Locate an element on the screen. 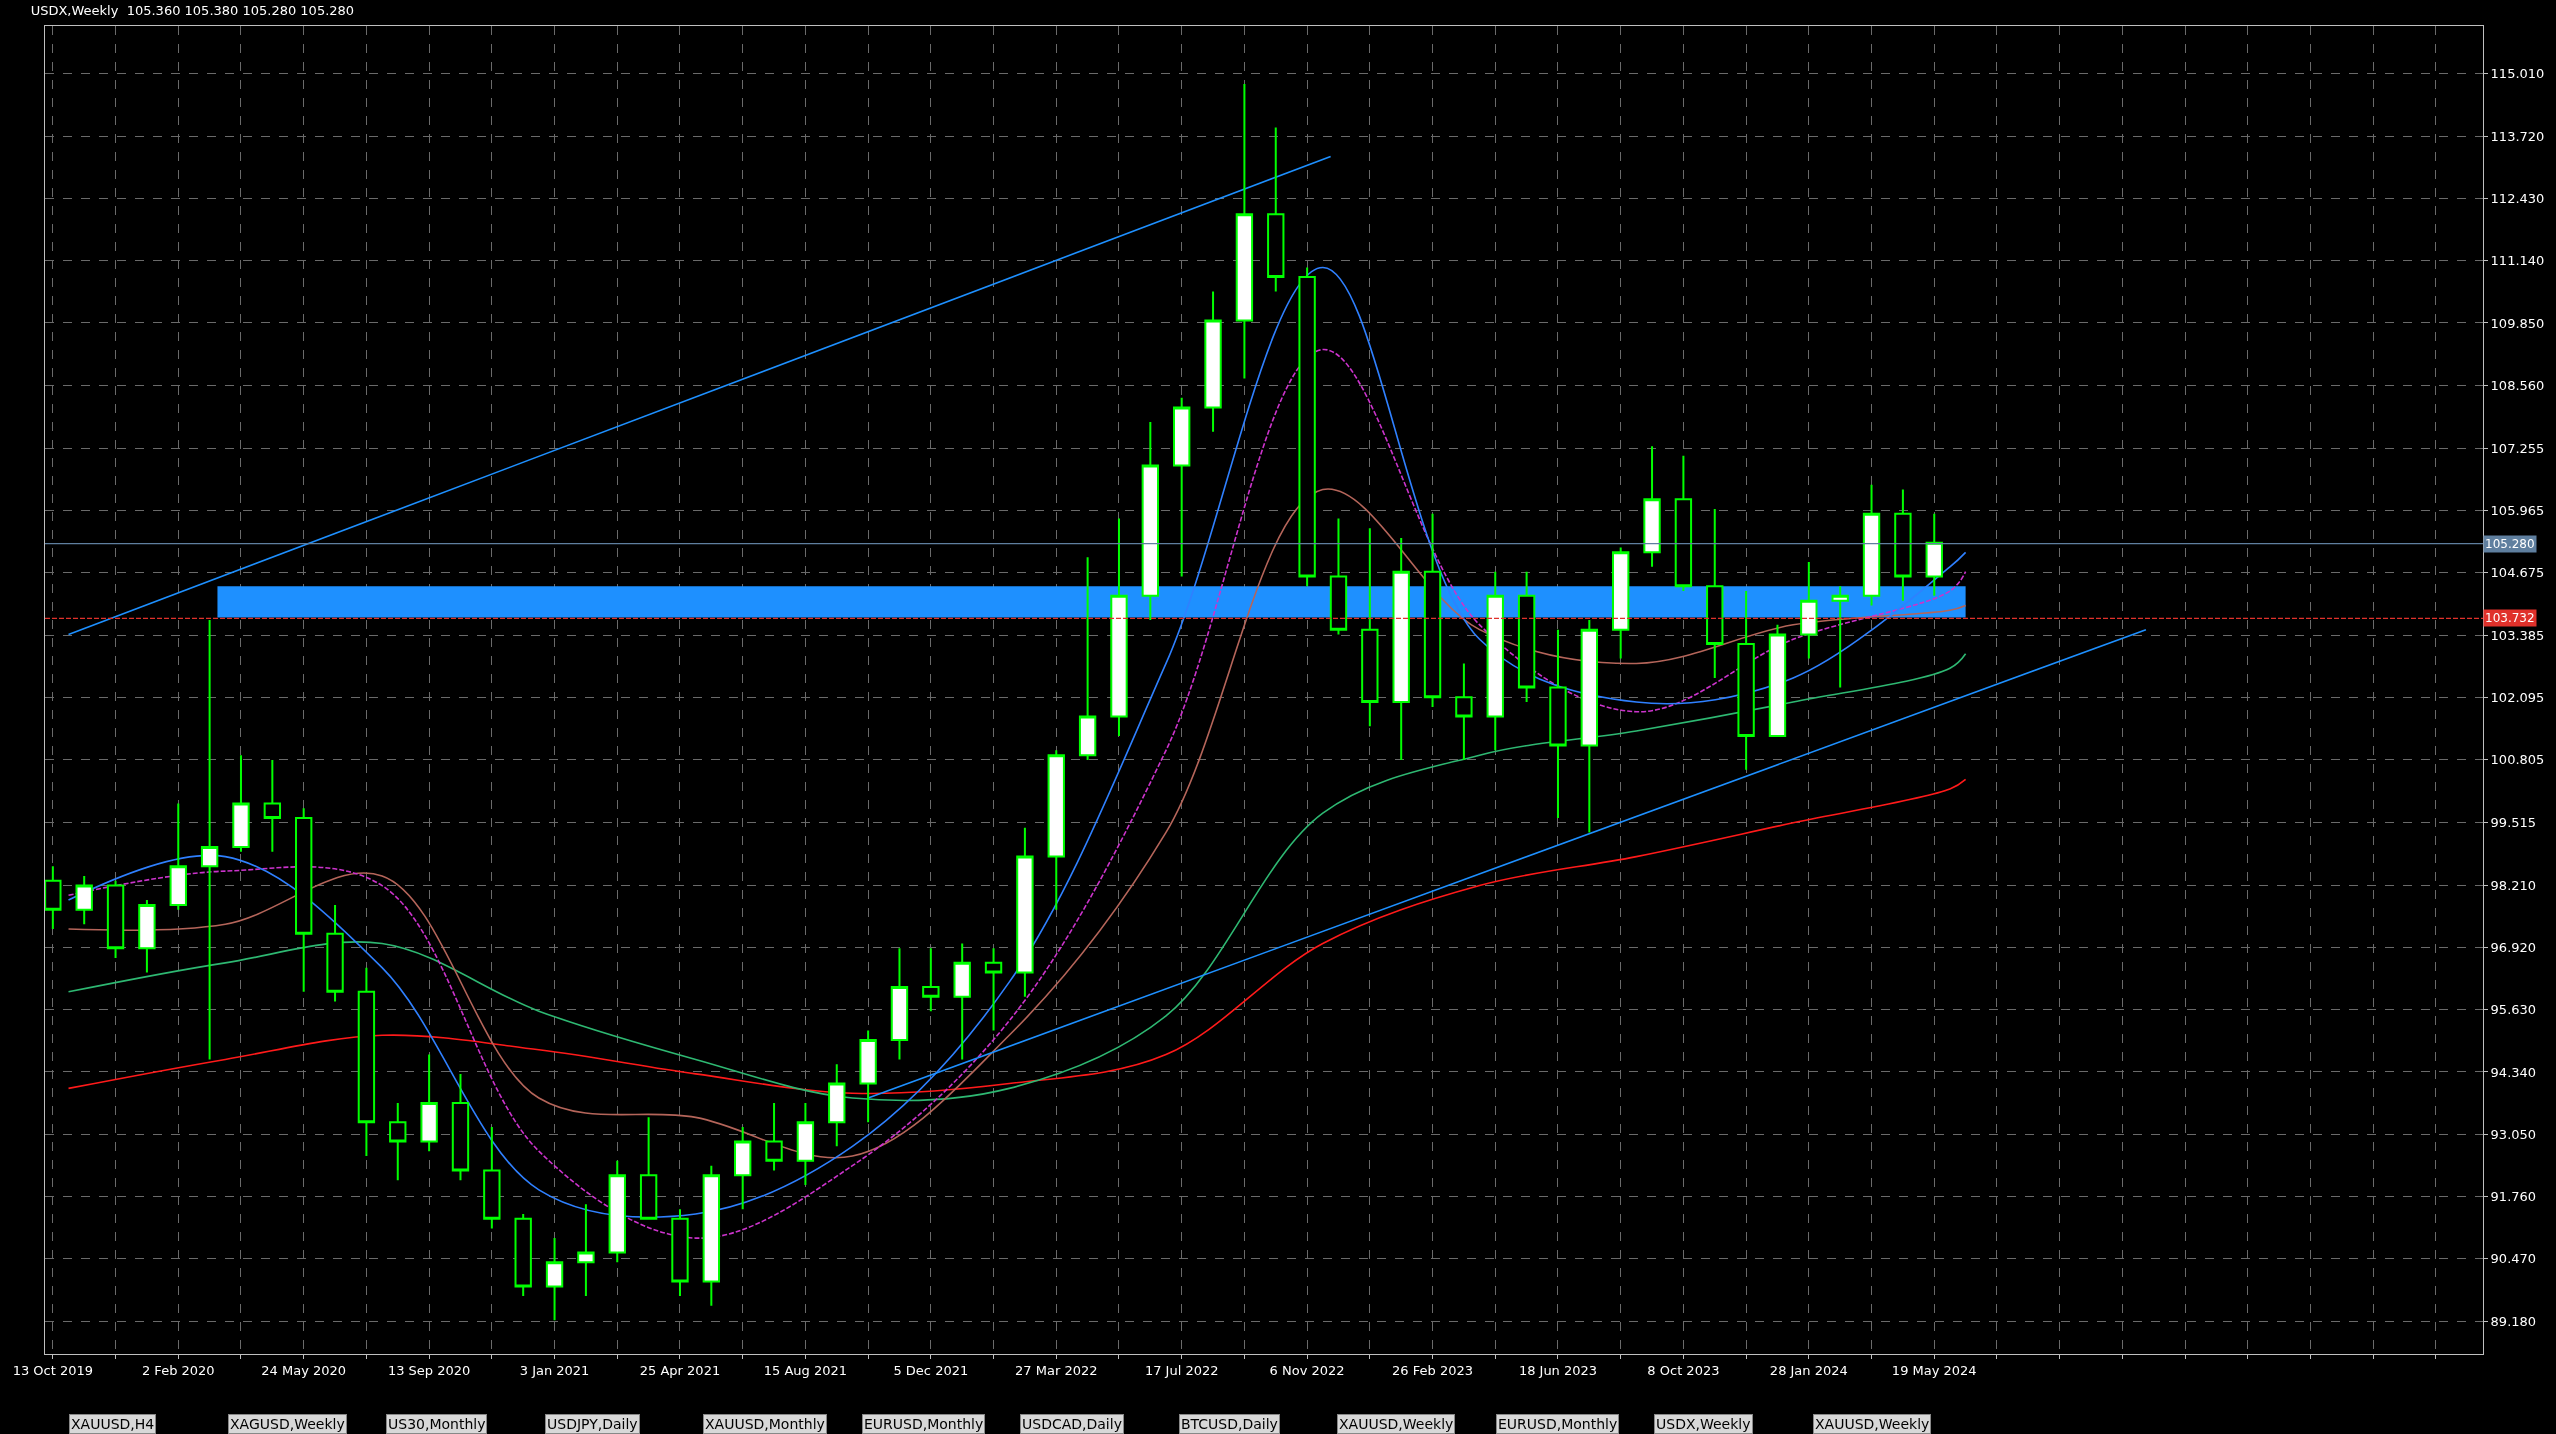  y-tick-label: 98.210 is located at coordinates (2513, 885).